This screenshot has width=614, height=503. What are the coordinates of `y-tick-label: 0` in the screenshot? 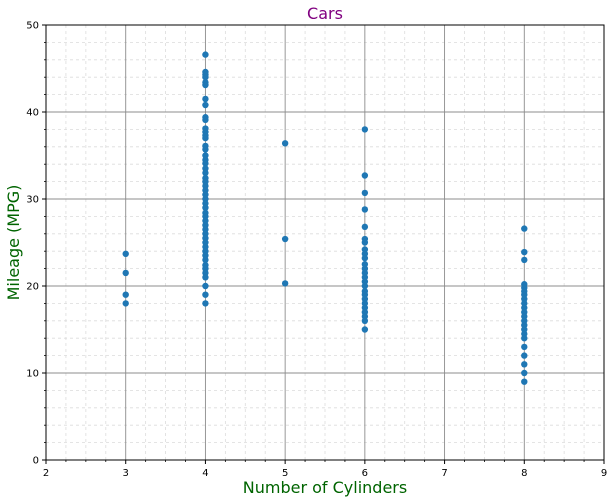 It's located at (36, 461).